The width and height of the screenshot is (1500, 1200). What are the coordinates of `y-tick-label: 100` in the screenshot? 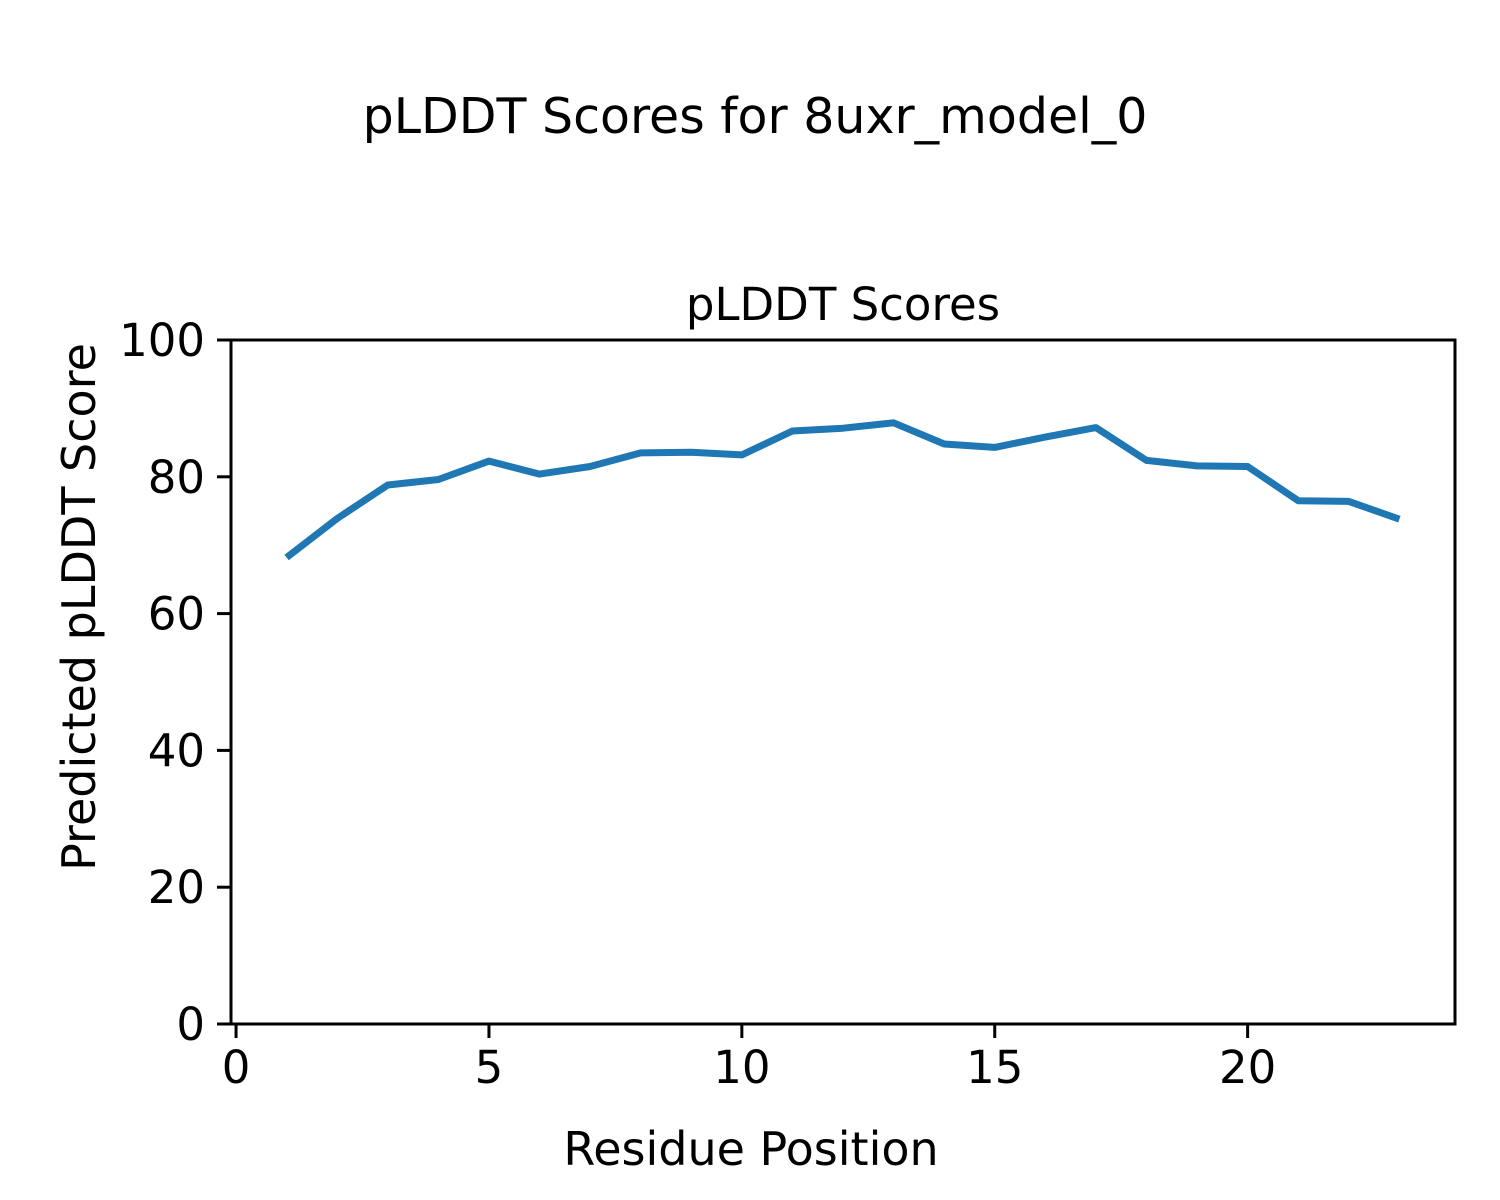 It's located at (162, 340).